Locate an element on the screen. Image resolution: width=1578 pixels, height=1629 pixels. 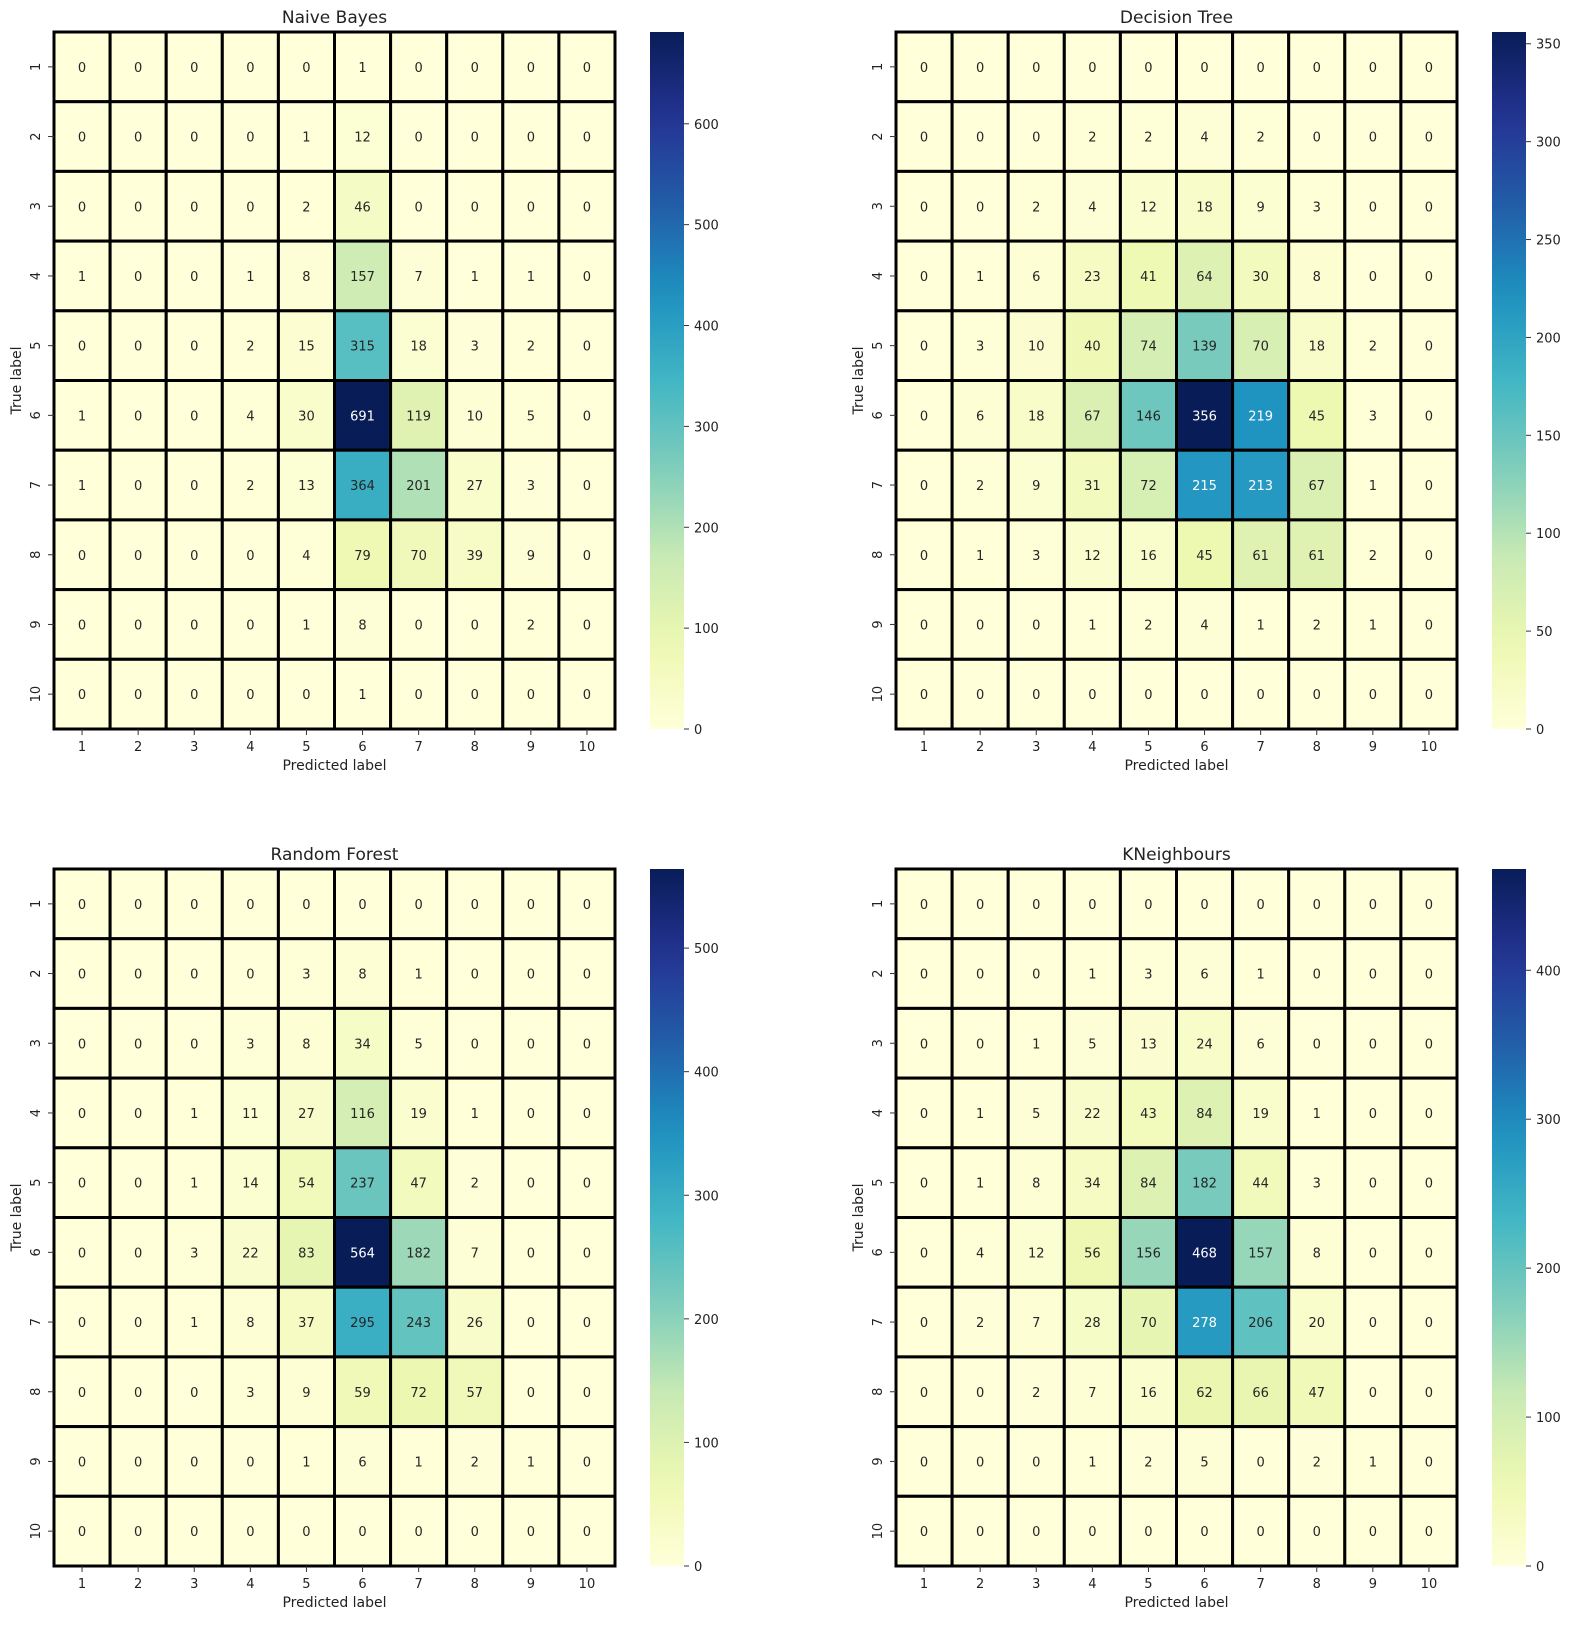
y-tick-label: 3 is located at coordinates (878, 206).